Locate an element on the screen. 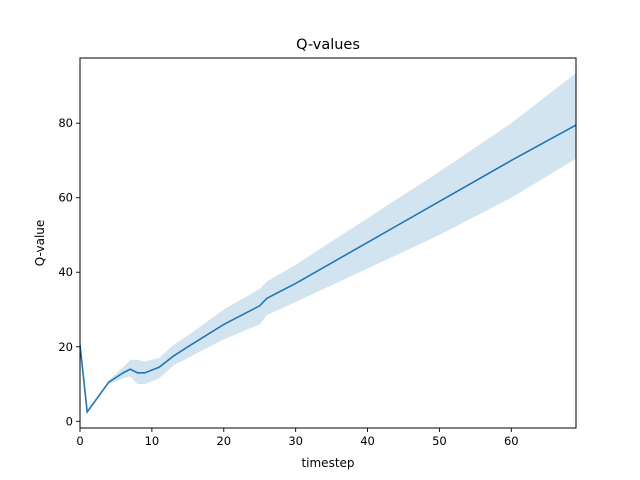 The image size is (640, 480). x-axis: 0 10 20 30 40 50 60 is located at coordinates (297, 438).